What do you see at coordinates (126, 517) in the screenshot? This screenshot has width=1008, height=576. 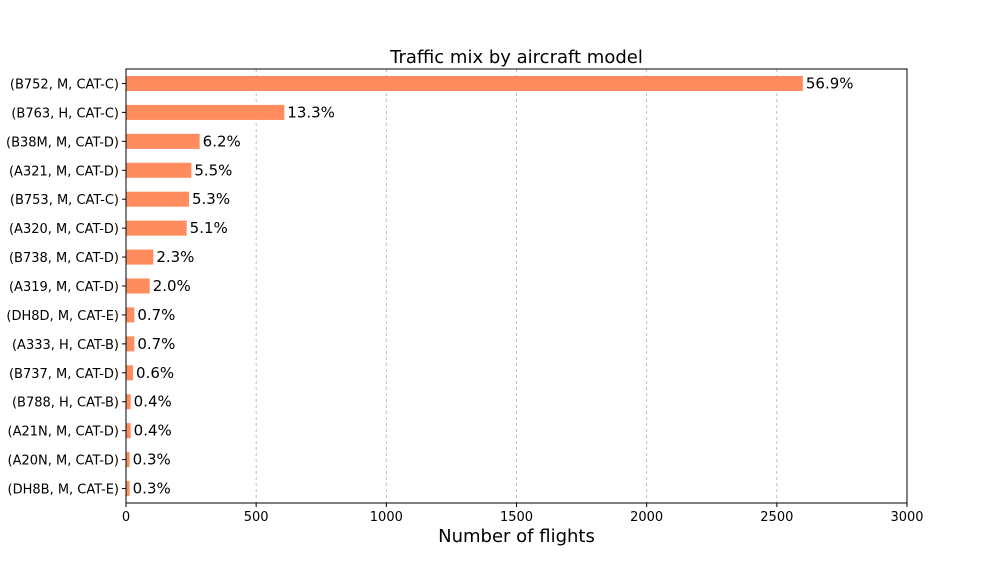 I see `x-tick-label: 0` at bounding box center [126, 517].